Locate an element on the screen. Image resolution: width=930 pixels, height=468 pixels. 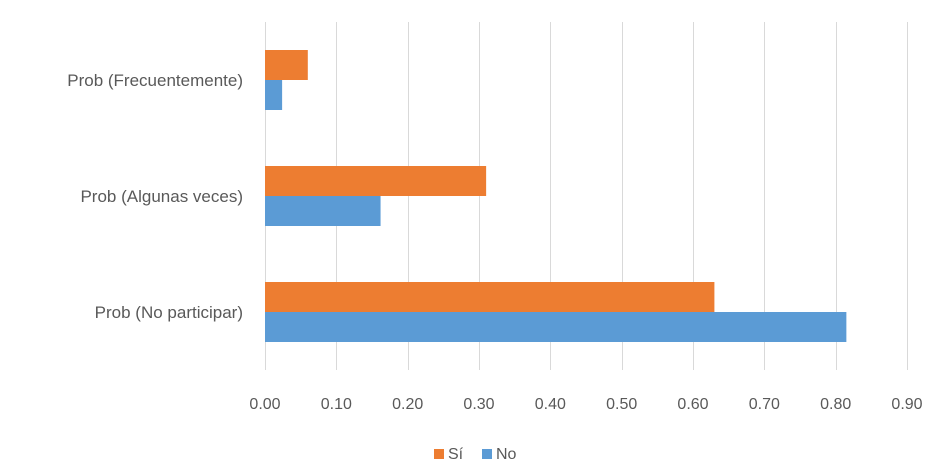
legend-label: No is located at coordinates (506, 454).